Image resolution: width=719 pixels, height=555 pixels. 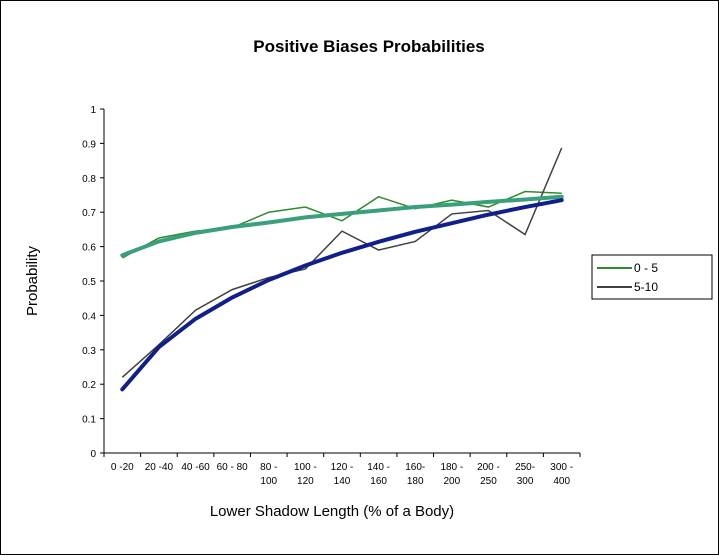 What do you see at coordinates (488, 481) in the screenshot?
I see `x-tick-label: 250` at bounding box center [488, 481].